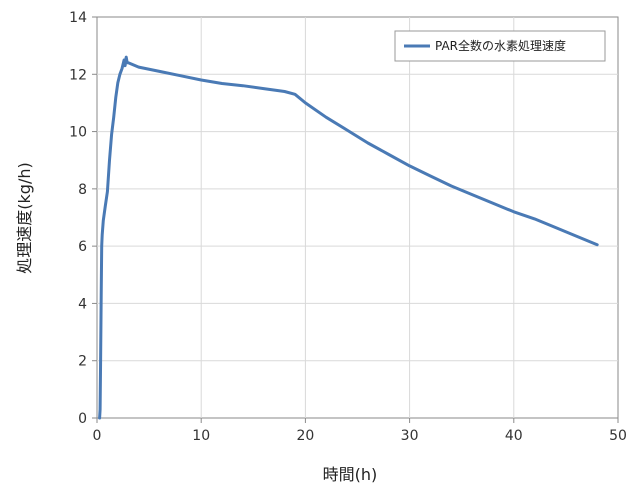  Describe the element at coordinates (514, 436) in the screenshot. I see `x-tick-label: 40` at that location.